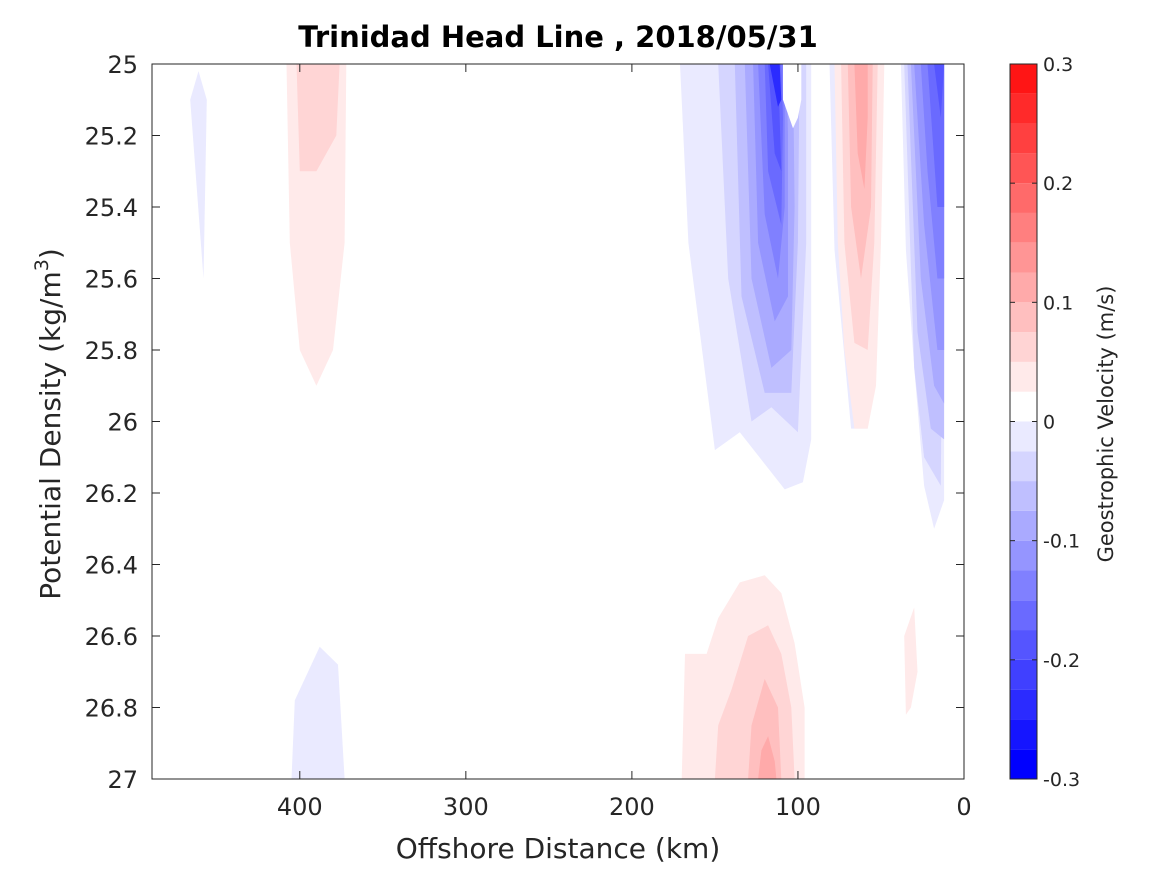 The image size is (1167, 875). Describe the element at coordinates (1058, 65) in the screenshot. I see `colorbar-tick-label: 0.3` at that location.